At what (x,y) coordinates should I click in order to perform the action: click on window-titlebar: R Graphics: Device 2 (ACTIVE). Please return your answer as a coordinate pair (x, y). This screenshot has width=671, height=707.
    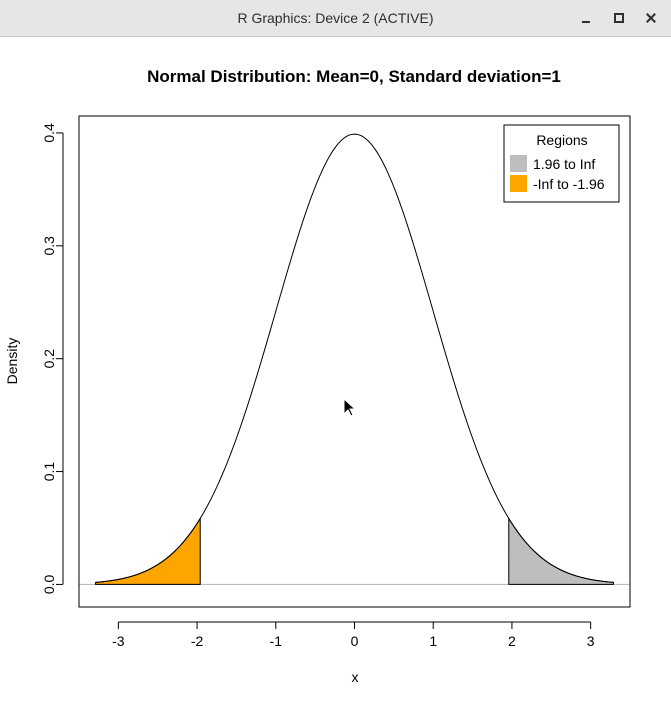
    Looking at the image, I should click on (335, 18).